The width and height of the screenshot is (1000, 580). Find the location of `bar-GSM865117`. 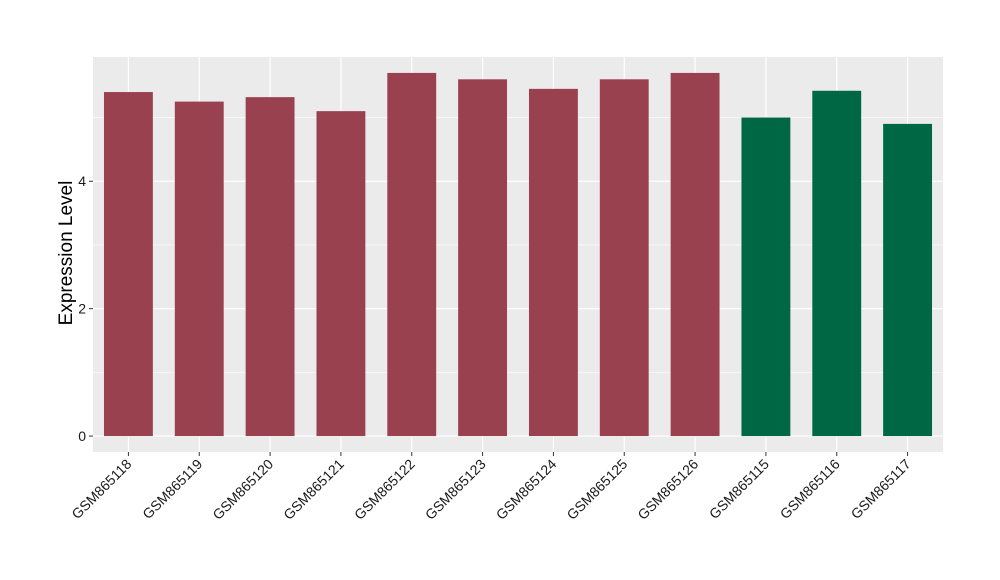

bar-GSM865117 is located at coordinates (908, 280).